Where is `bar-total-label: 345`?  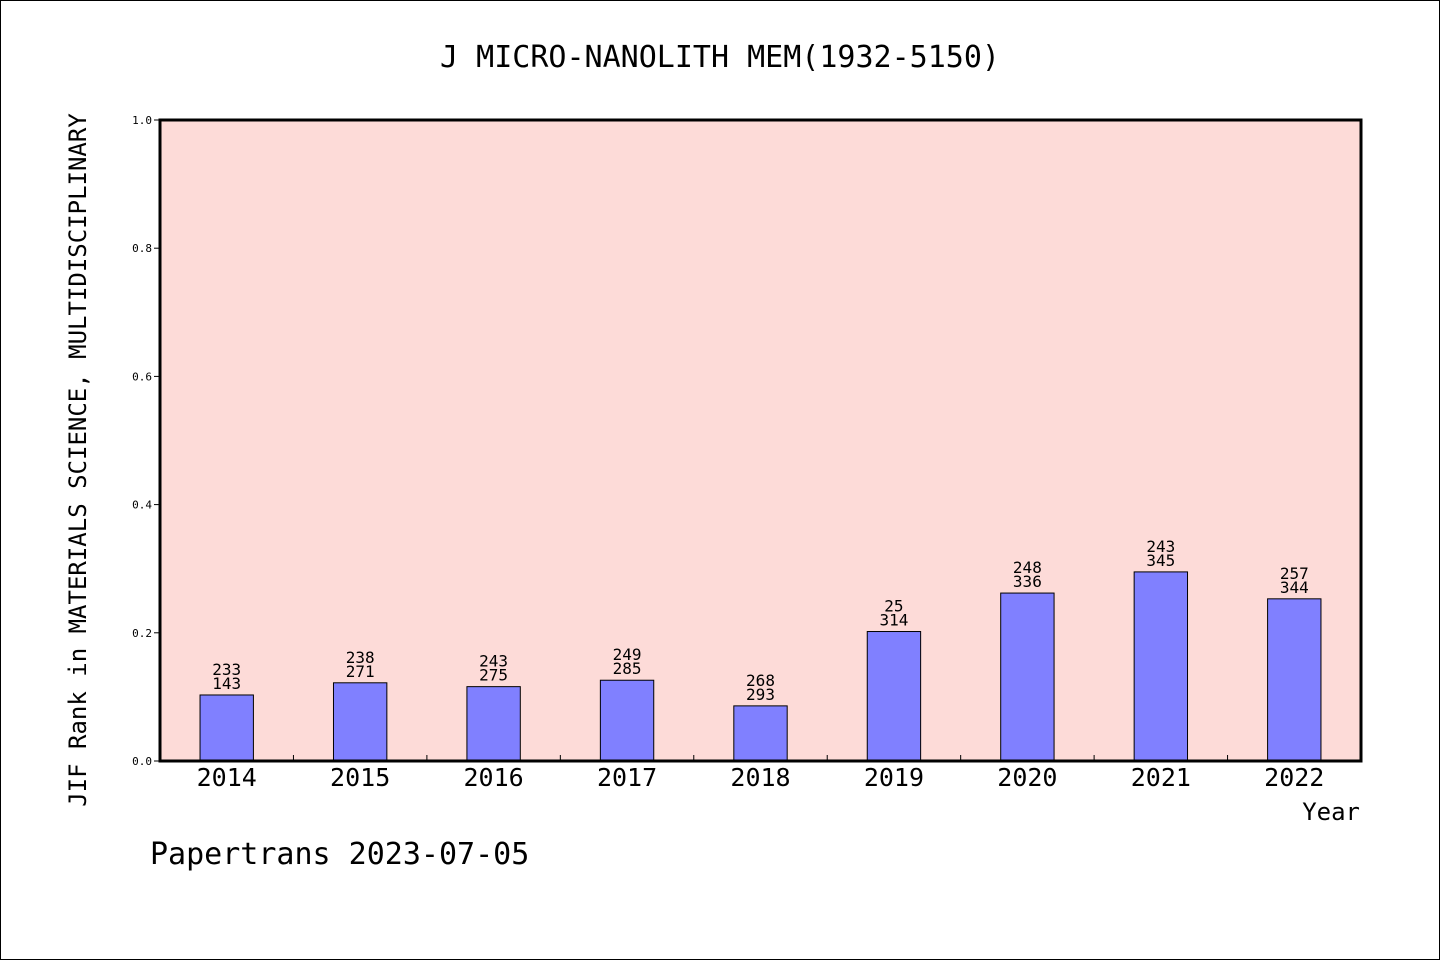 bar-total-label: 345 is located at coordinates (1160, 560).